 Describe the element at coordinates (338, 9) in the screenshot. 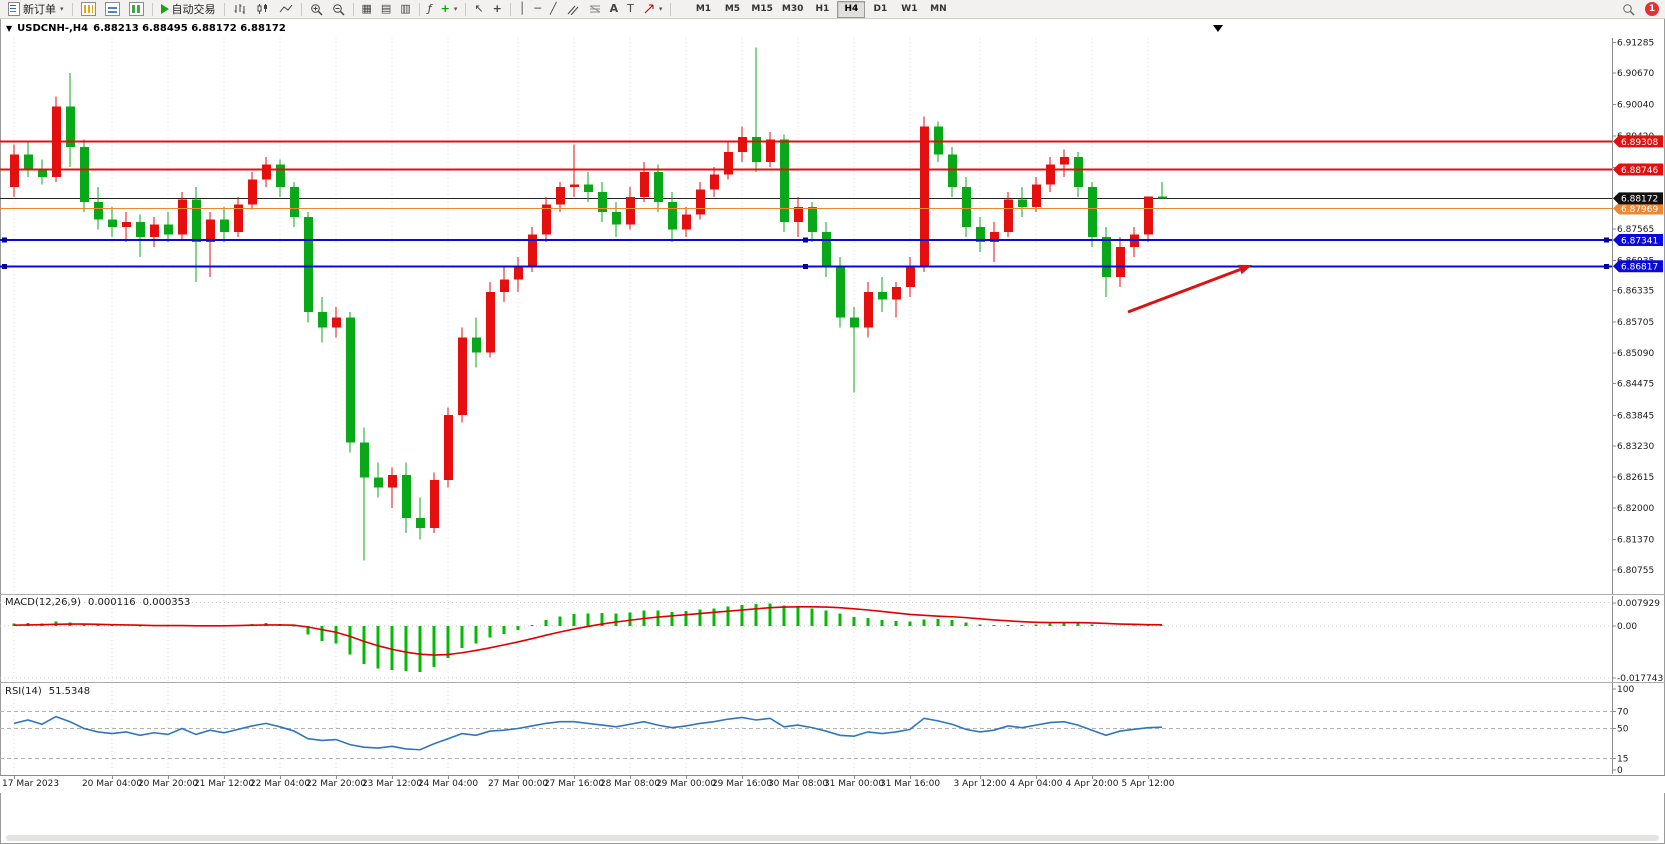

I see `zoom-out-button` at that location.